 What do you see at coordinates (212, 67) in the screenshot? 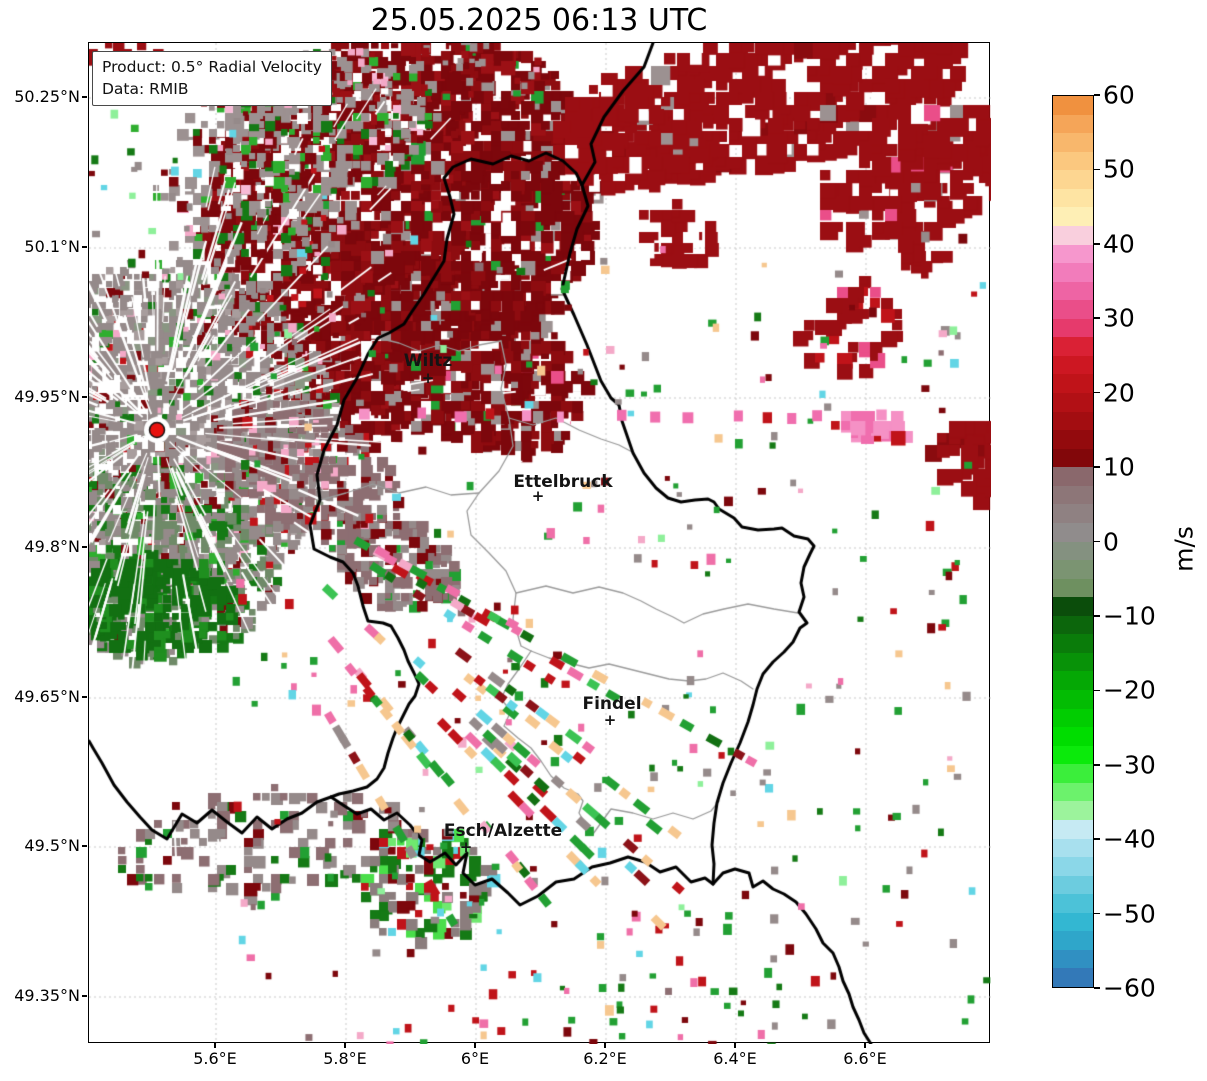
I see `product-label: Product: 0.5° Radial Velocity` at bounding box center [212, 67].